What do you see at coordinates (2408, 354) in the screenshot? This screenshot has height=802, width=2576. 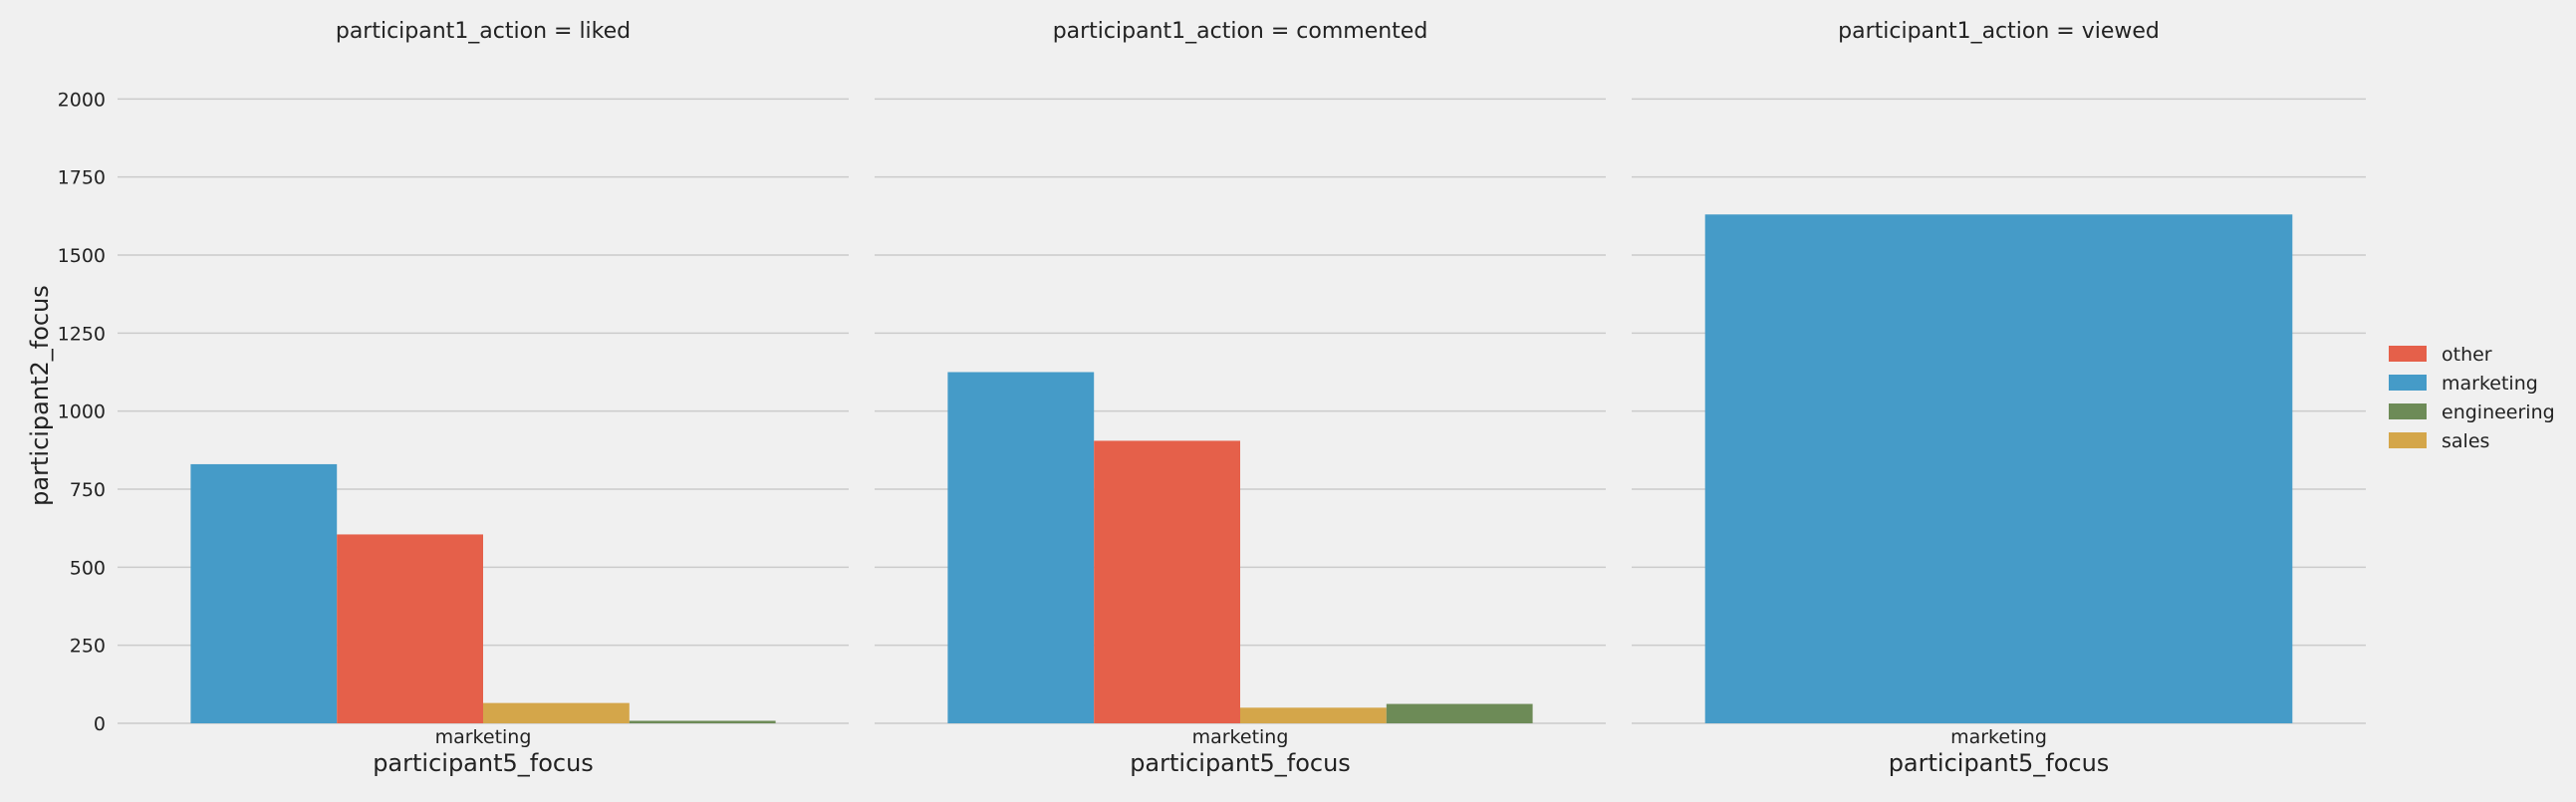 I see `legend-swatch-other` at bounding box center [2408, 354].